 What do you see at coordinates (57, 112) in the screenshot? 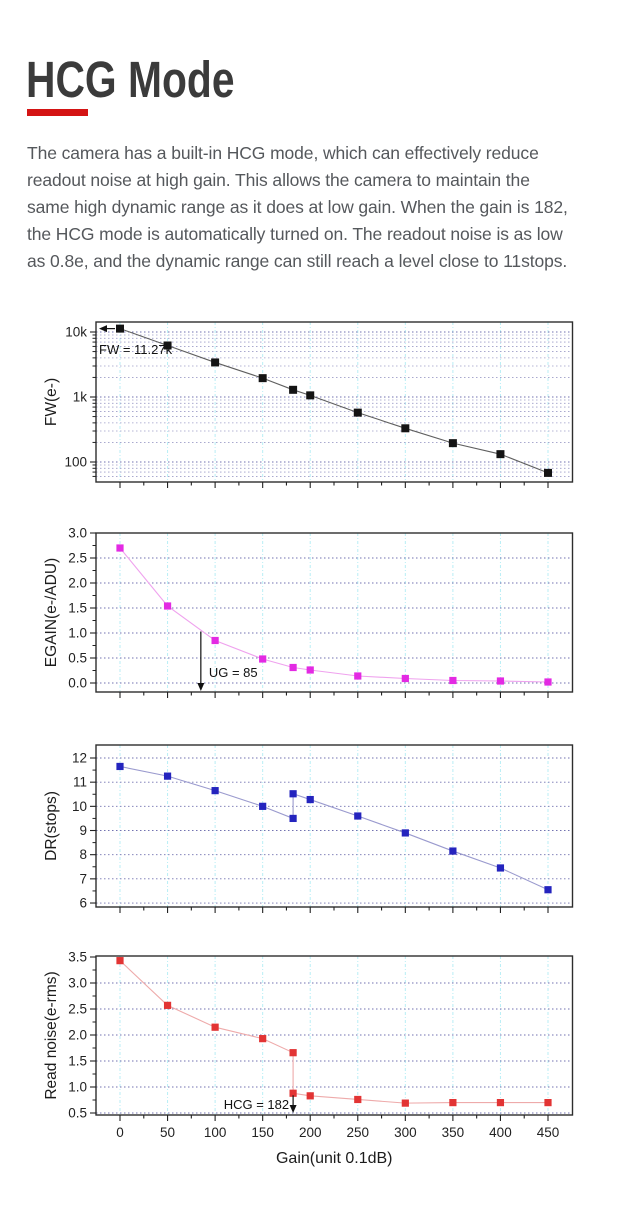
I see `title-underline` at bounding box center [57, 112].